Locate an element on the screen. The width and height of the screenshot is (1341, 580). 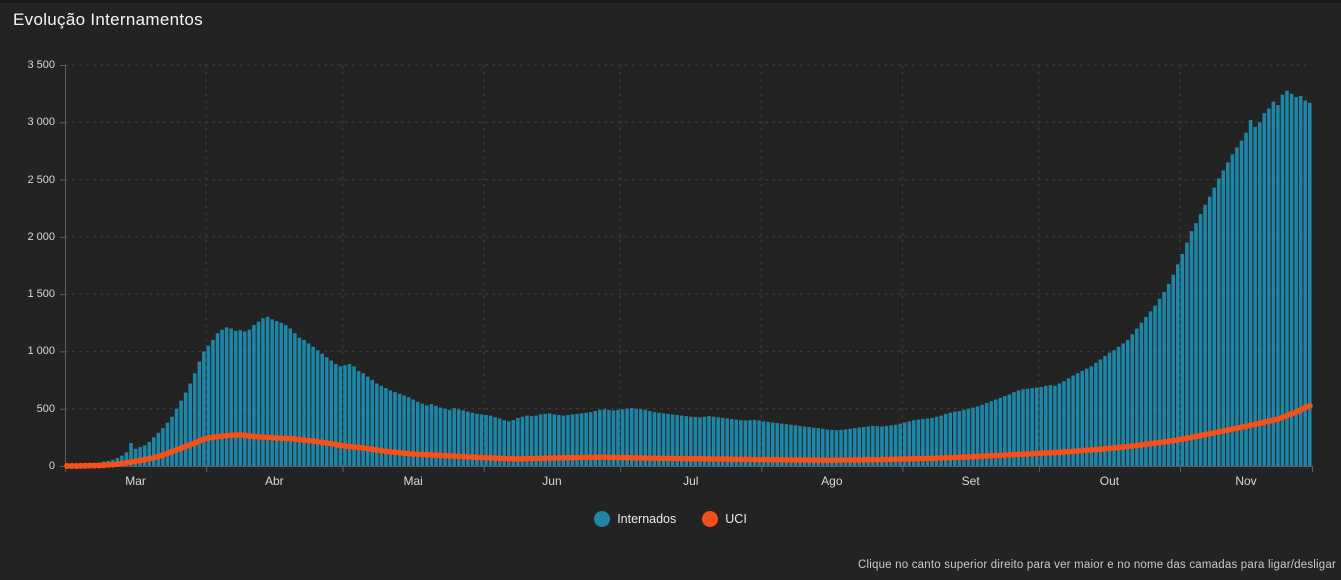
y-axis-label: 1 500 is located at coordinates (41, 294).